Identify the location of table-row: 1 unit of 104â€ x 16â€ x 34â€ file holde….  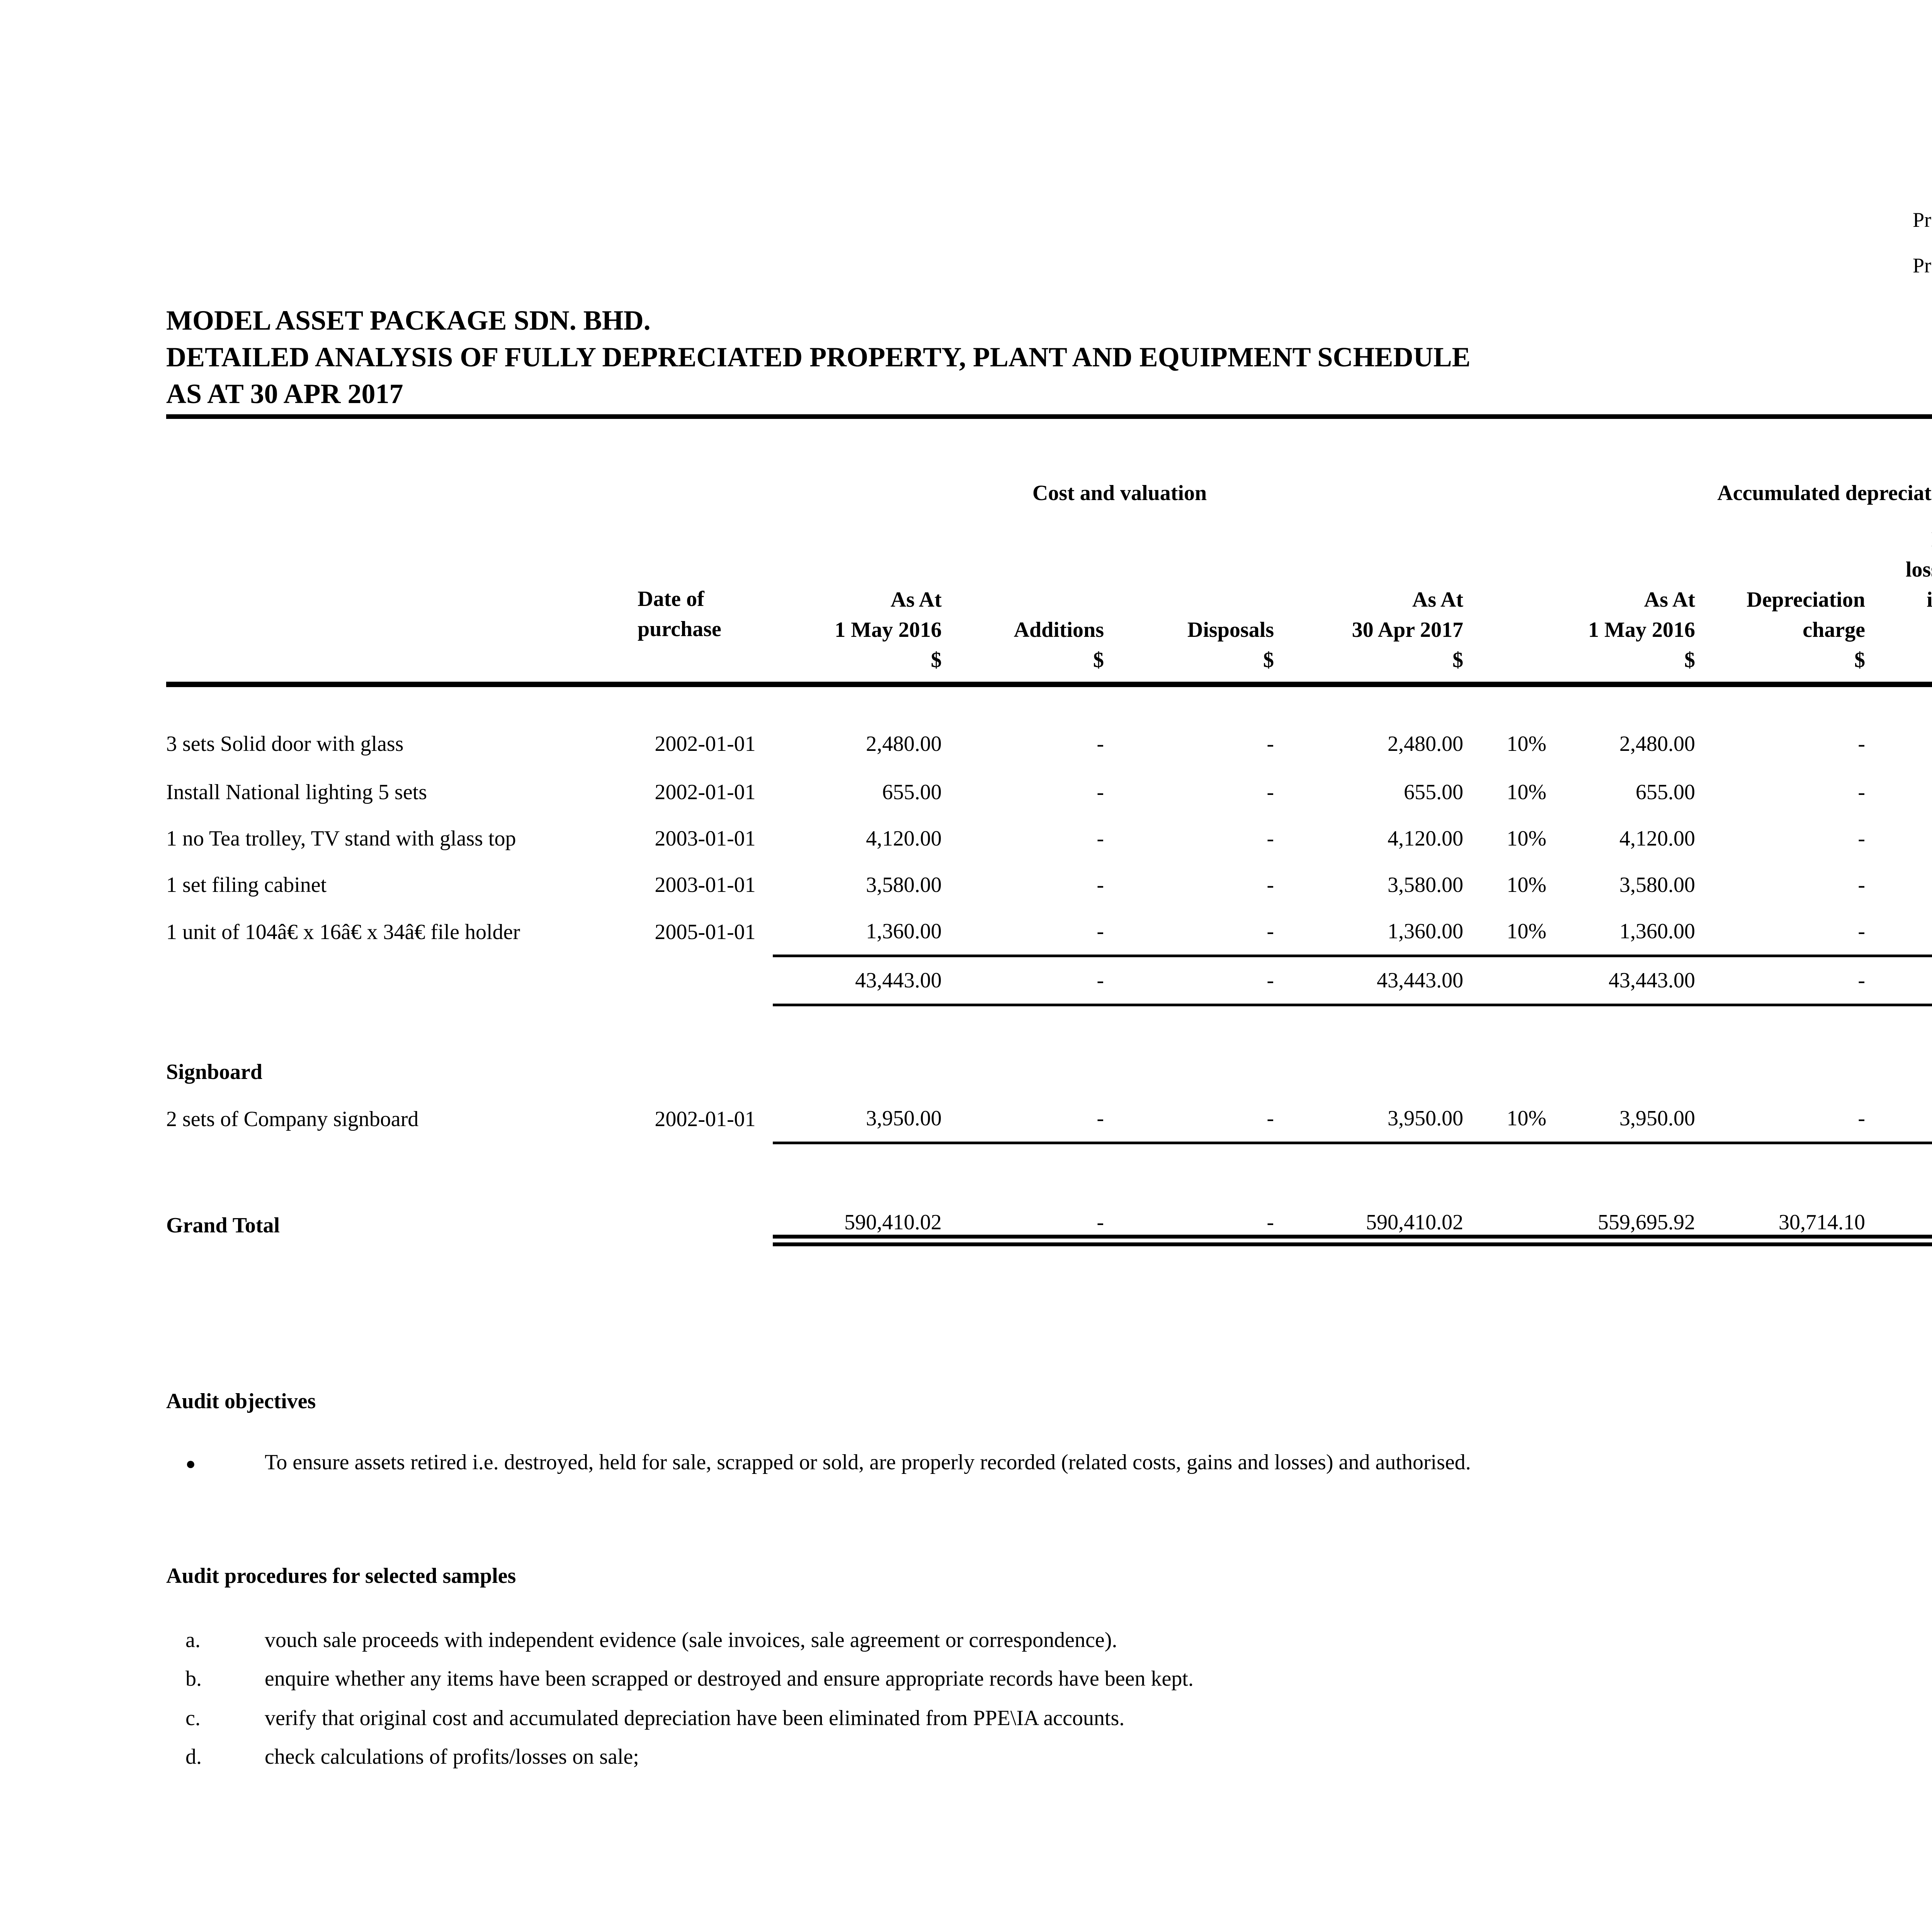
(1049, 932).